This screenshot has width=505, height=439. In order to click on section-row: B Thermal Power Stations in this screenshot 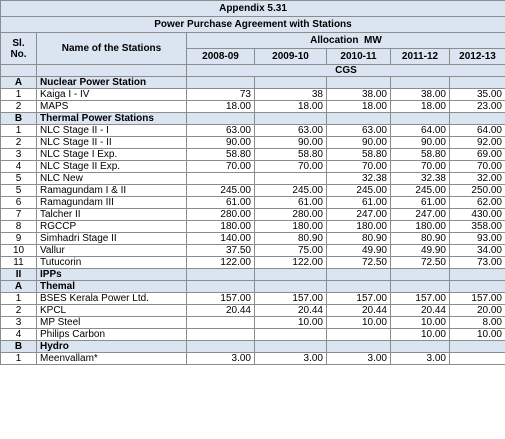, I will do `click(252, 118)`.